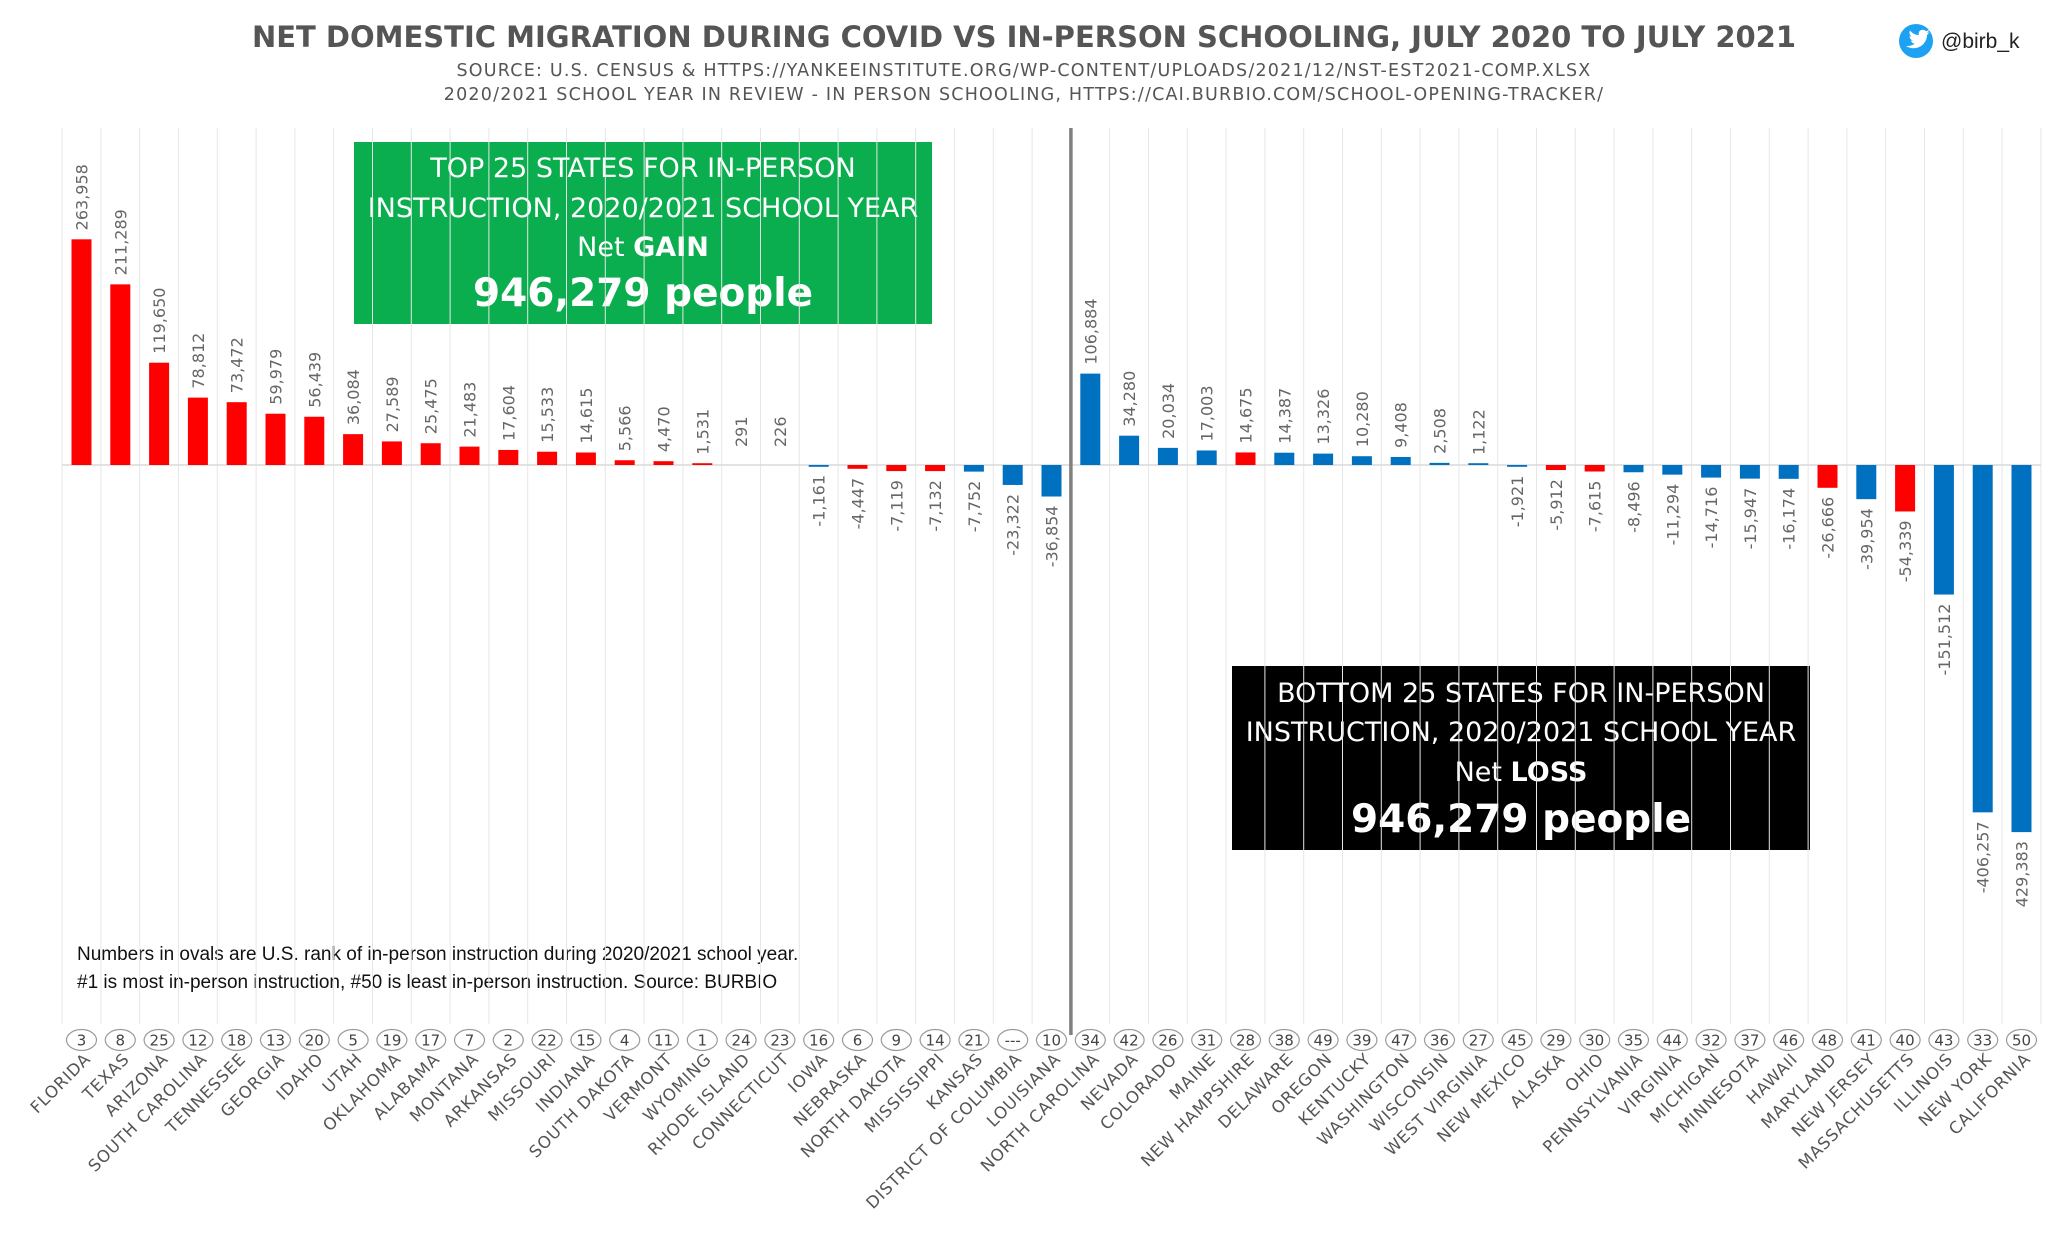 This screenshot has width=2048, height=1236. I want to click on top-box-net-word: GAIN, so click(671, 247).